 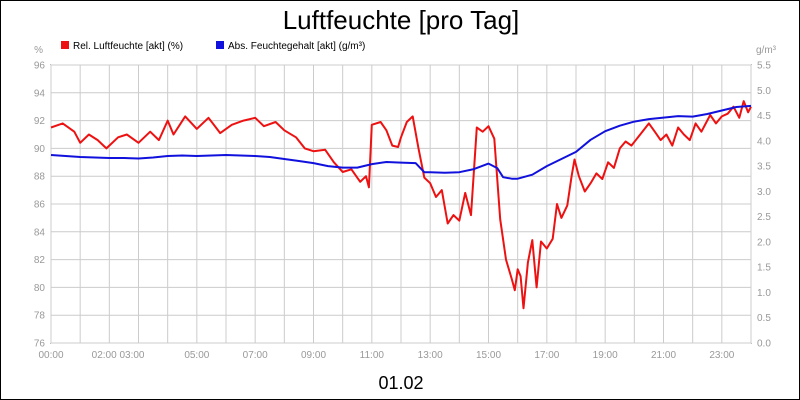 I want to click on x-tick-label: 19:00, so click(x=605, y=355).